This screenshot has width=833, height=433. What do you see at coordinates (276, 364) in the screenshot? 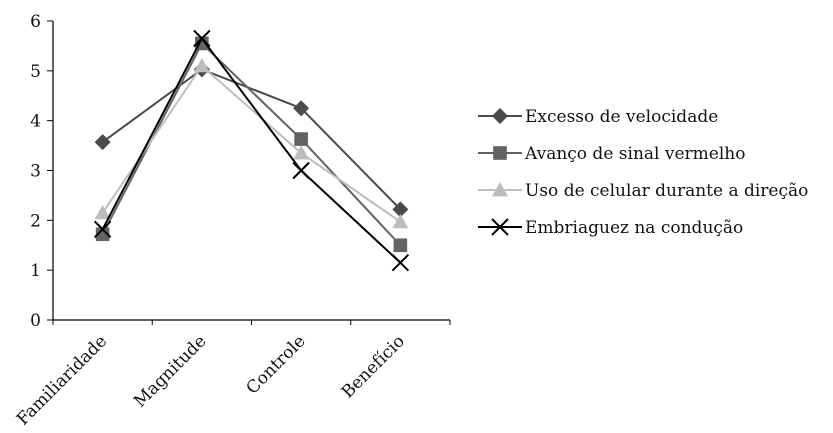
I see `x-tick-label: Controle` at bounding box center [276, 364].